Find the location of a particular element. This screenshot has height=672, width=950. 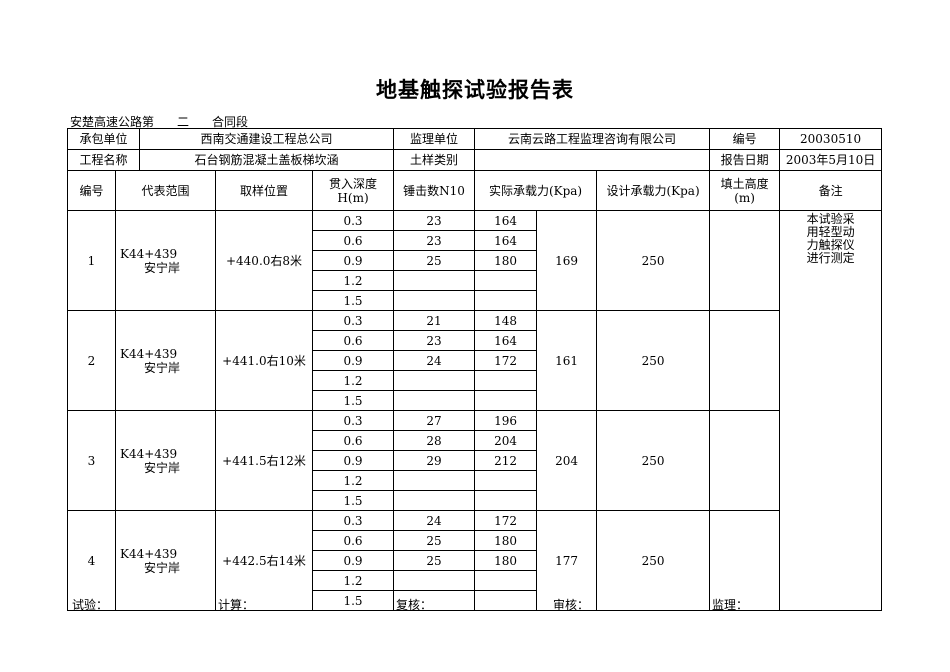

project-value: 石台钢筋混凝土盖板梯坎涵 is located at coordinates (267, 160).